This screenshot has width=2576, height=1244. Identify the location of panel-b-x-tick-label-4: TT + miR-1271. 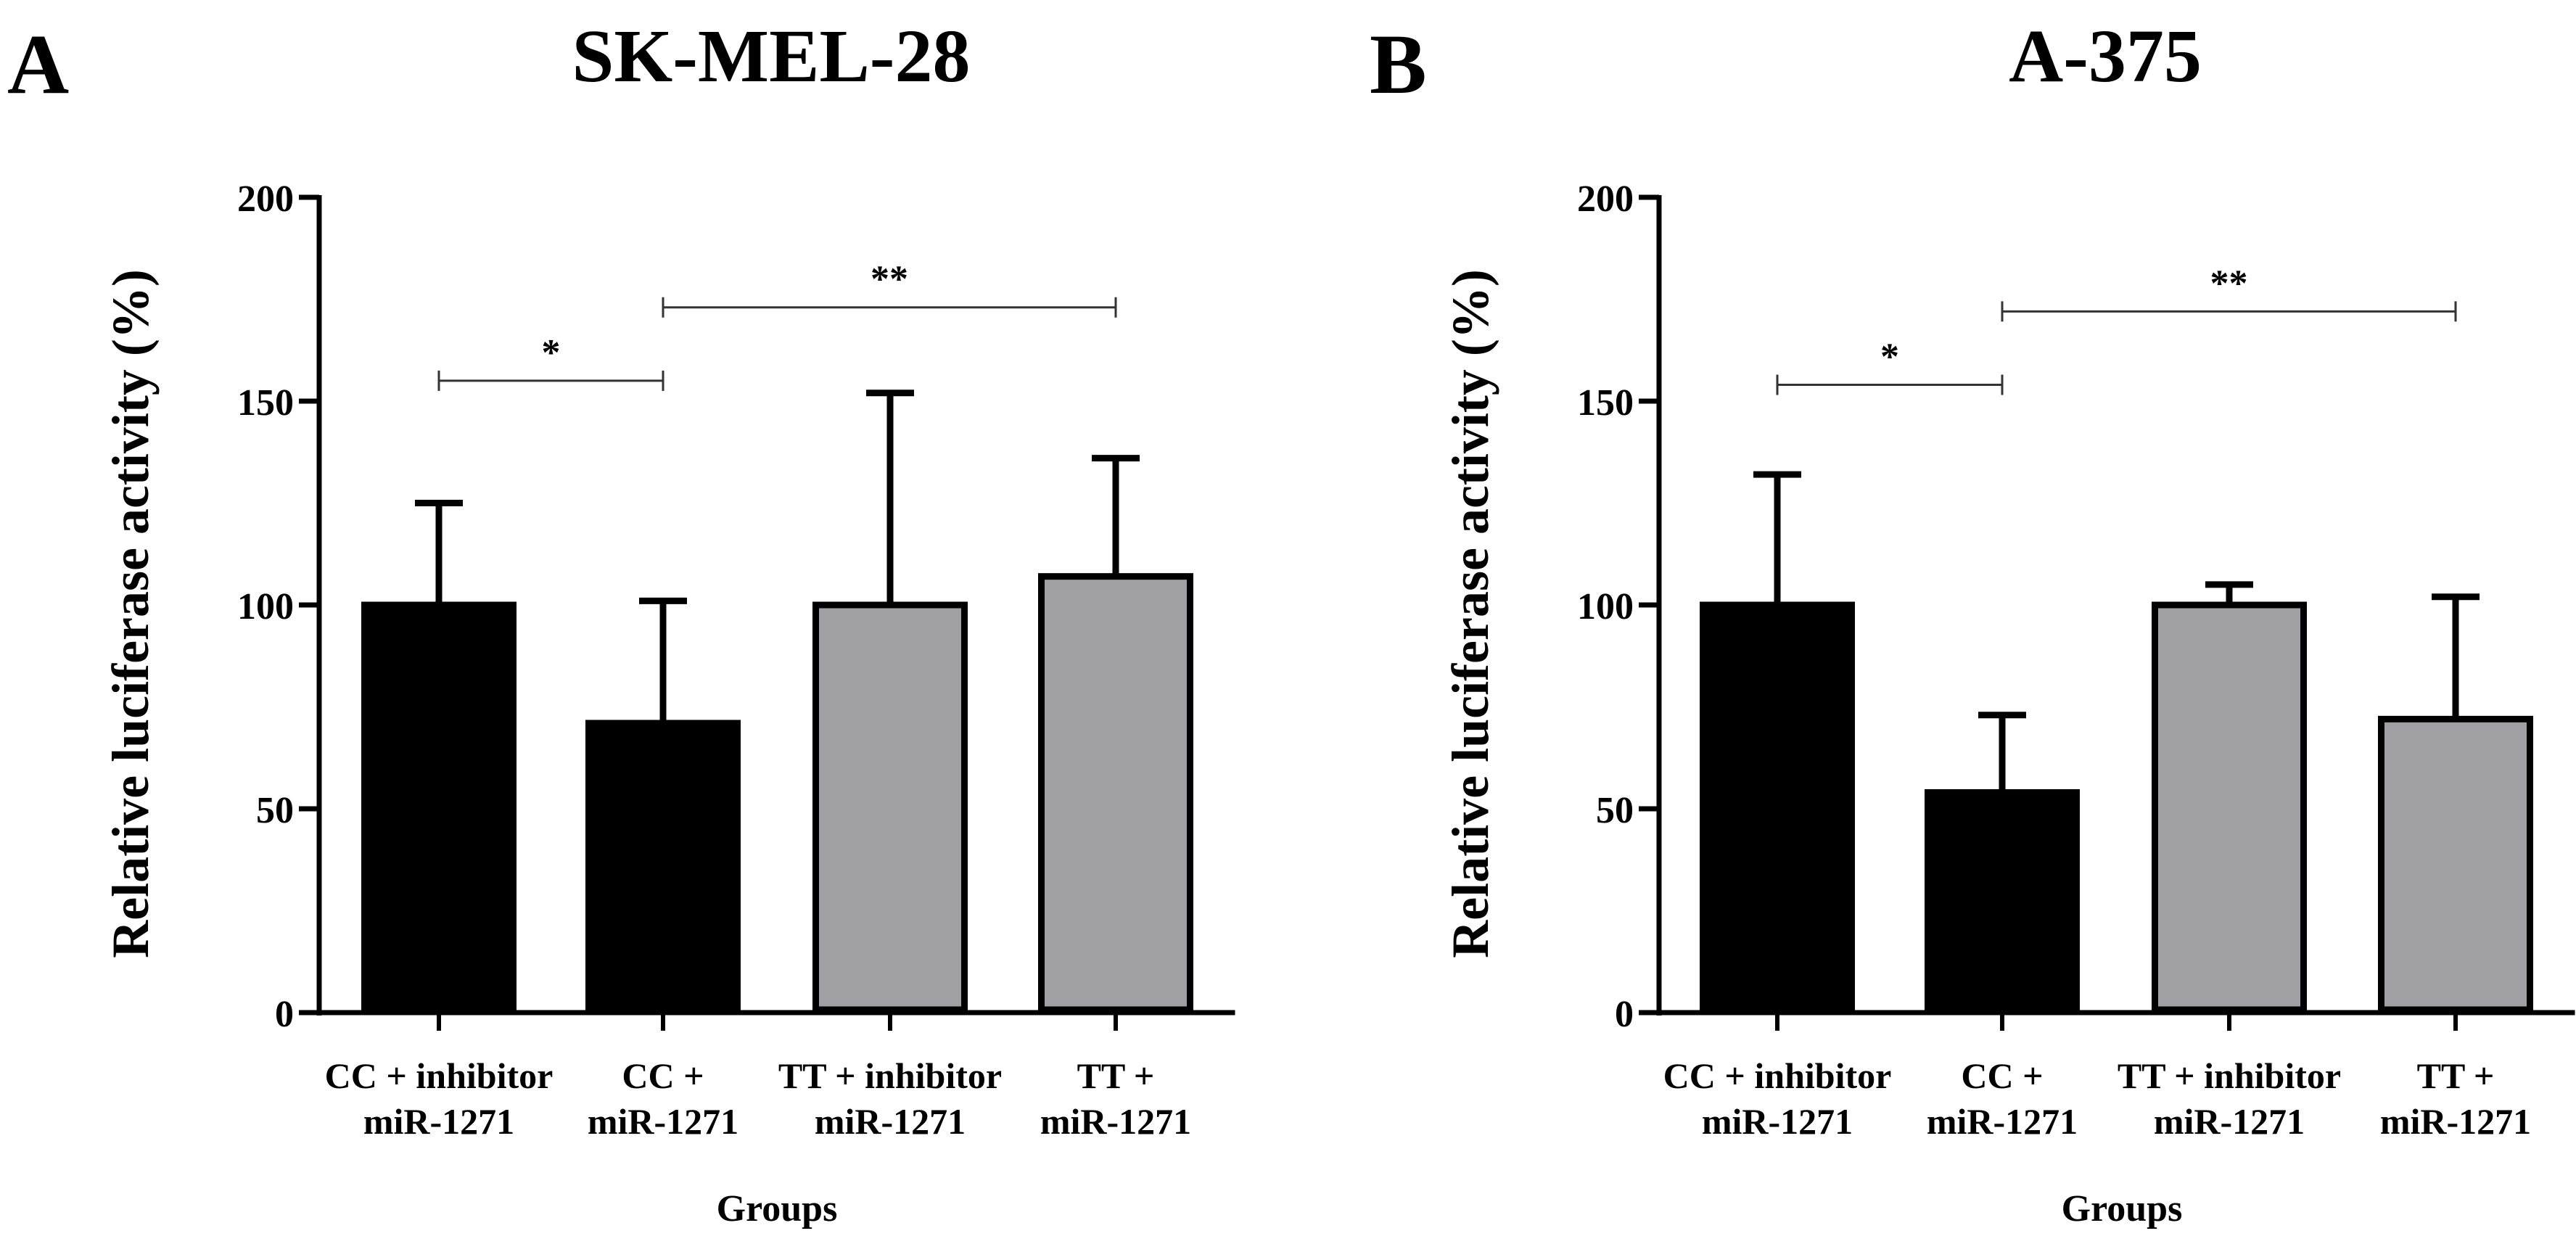
(2455, 1098).